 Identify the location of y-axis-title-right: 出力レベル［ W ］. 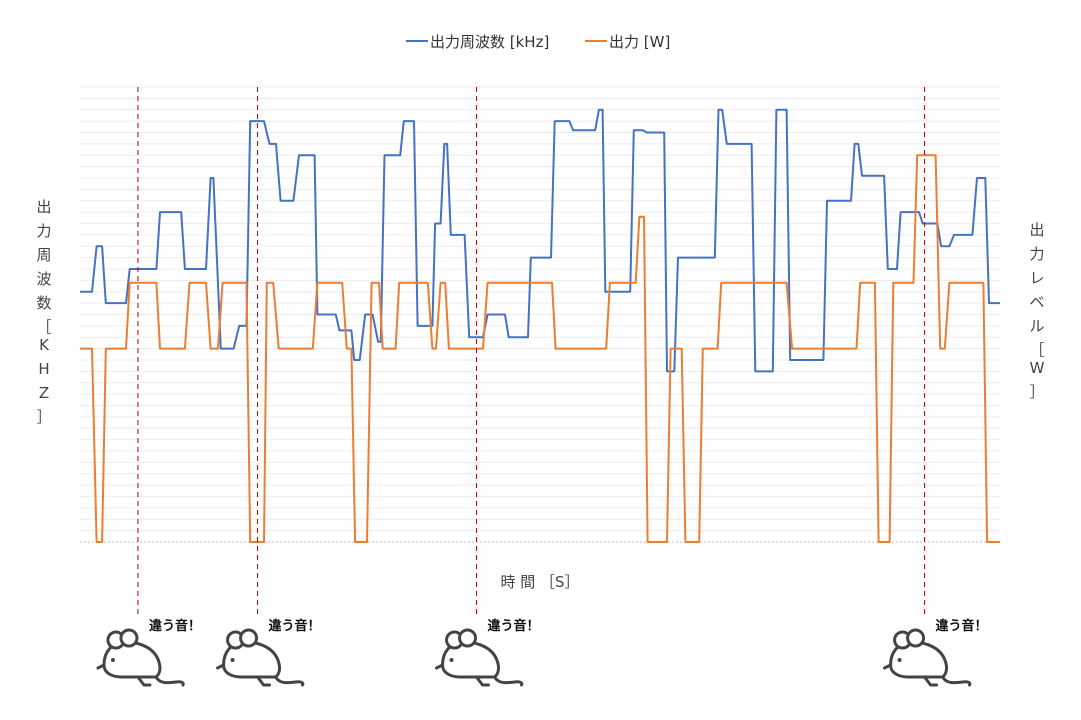
(1036, 311).